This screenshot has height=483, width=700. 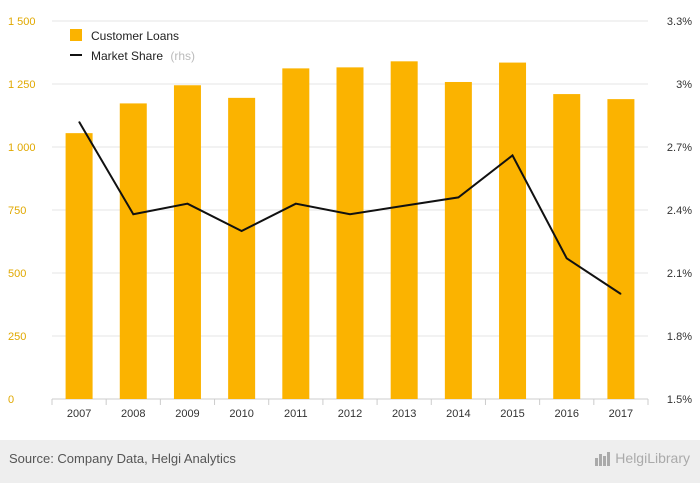 I want to click on source-text: Source: Company Data, Helgi Analytics, so click(x=122, y=458).